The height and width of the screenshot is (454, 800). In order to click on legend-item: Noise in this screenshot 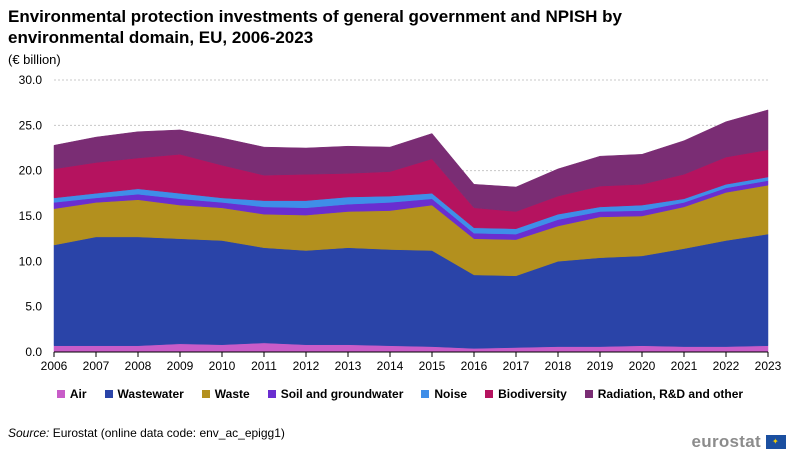, I will do `click(444, 394)`.